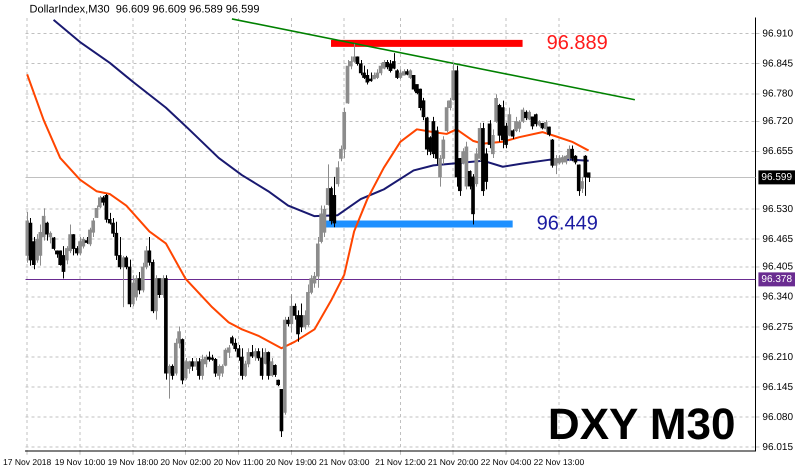 Image resolution: width=800 pixels, height=473 pixels. I want to click on annotation: 96.449, so click(567, 223).